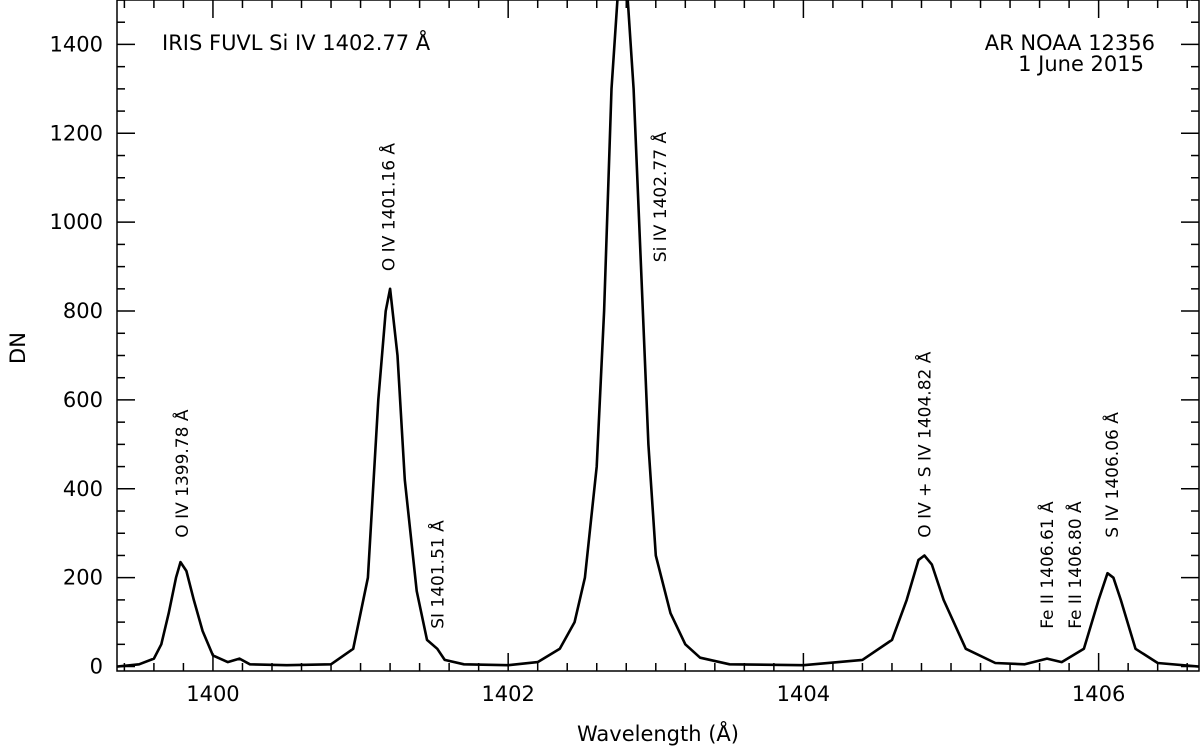  I want to click on y-tick-label: 1200, so click(76, 133).